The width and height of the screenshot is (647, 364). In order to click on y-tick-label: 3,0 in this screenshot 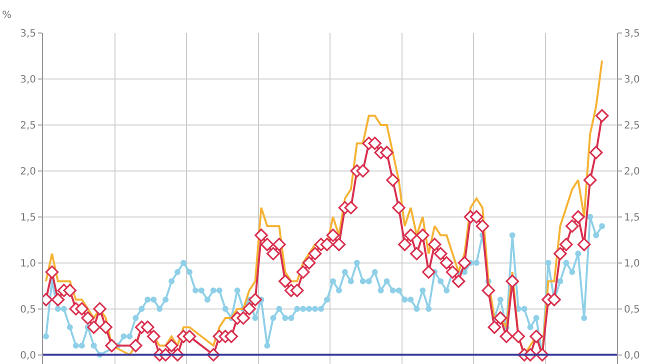, I will do `click(28, 80)`.